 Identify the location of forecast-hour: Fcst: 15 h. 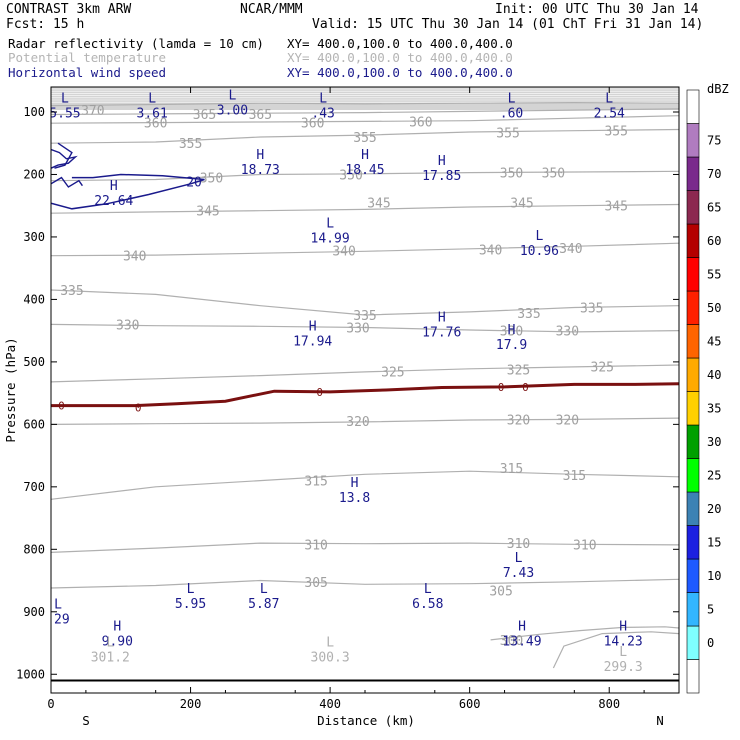
(45, 24).